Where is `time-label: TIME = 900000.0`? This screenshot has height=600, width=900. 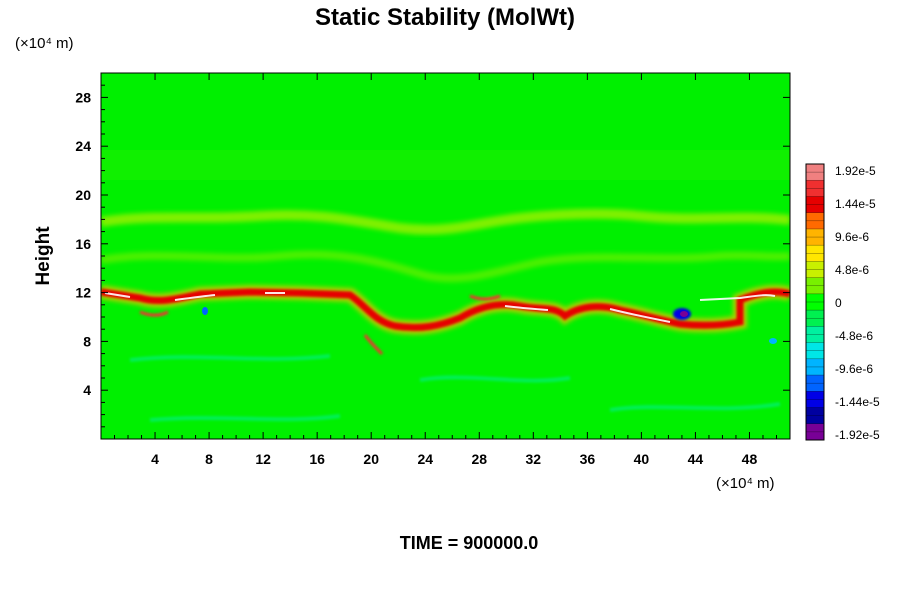 time-label: TIME = 900000.0 is located at coordinates (469, 543).